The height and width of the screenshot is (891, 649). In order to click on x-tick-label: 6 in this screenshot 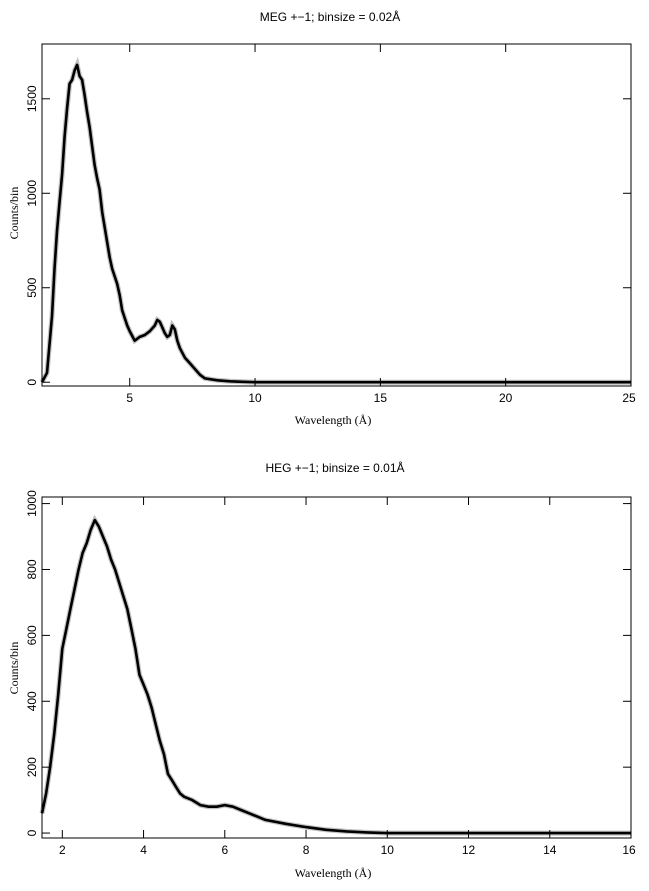, I will do `click(224, 850)`.